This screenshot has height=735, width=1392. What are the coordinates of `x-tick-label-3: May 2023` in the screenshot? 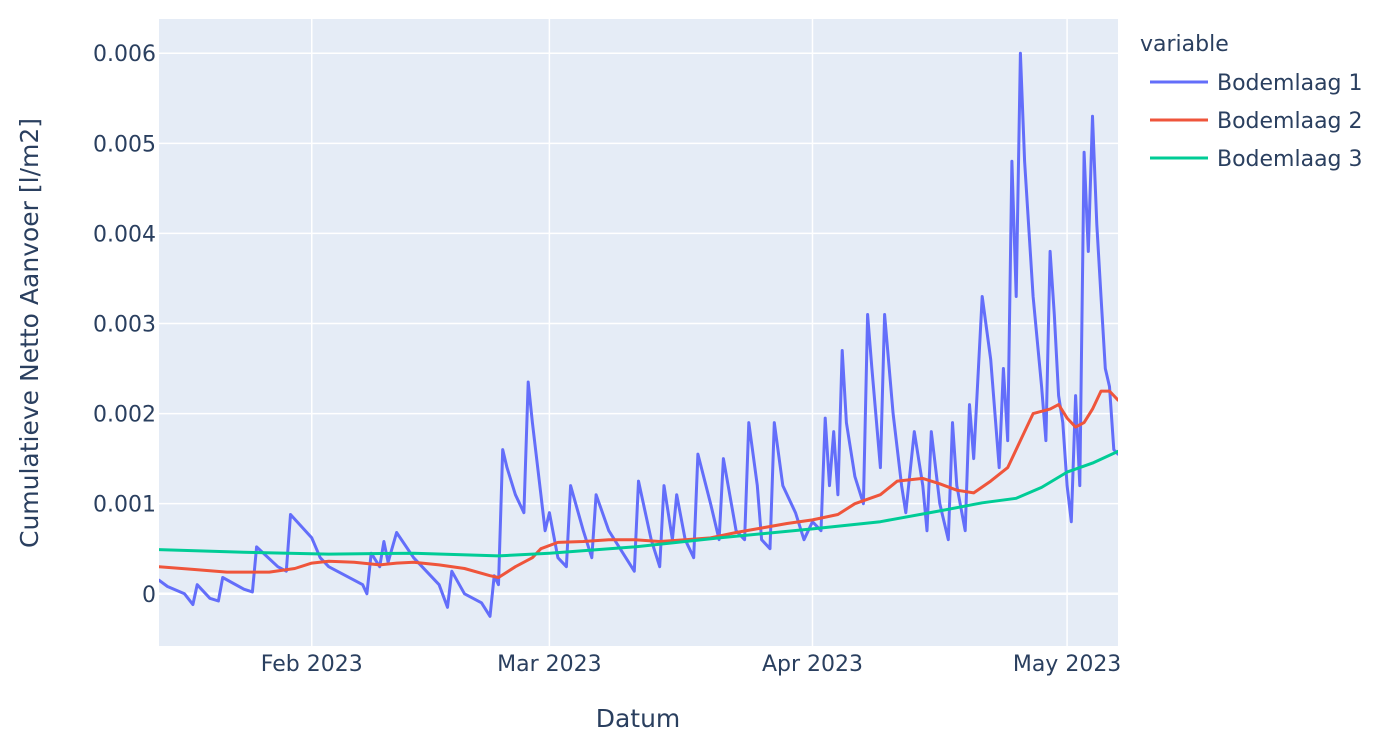 It's located at (1067, 664).